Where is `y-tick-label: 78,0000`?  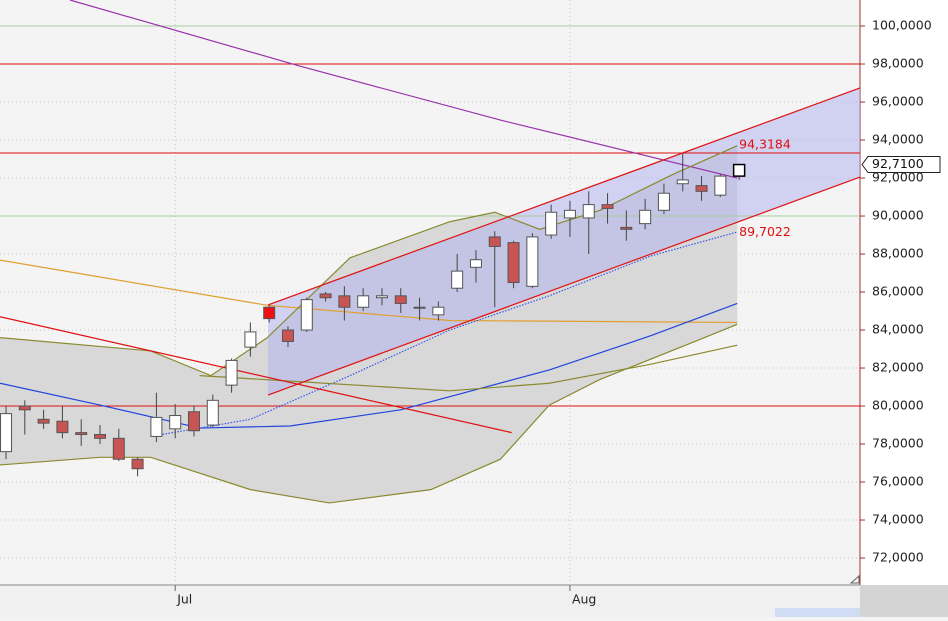
y-tick-label: 78,0000 is located at coordinates (898, 443).